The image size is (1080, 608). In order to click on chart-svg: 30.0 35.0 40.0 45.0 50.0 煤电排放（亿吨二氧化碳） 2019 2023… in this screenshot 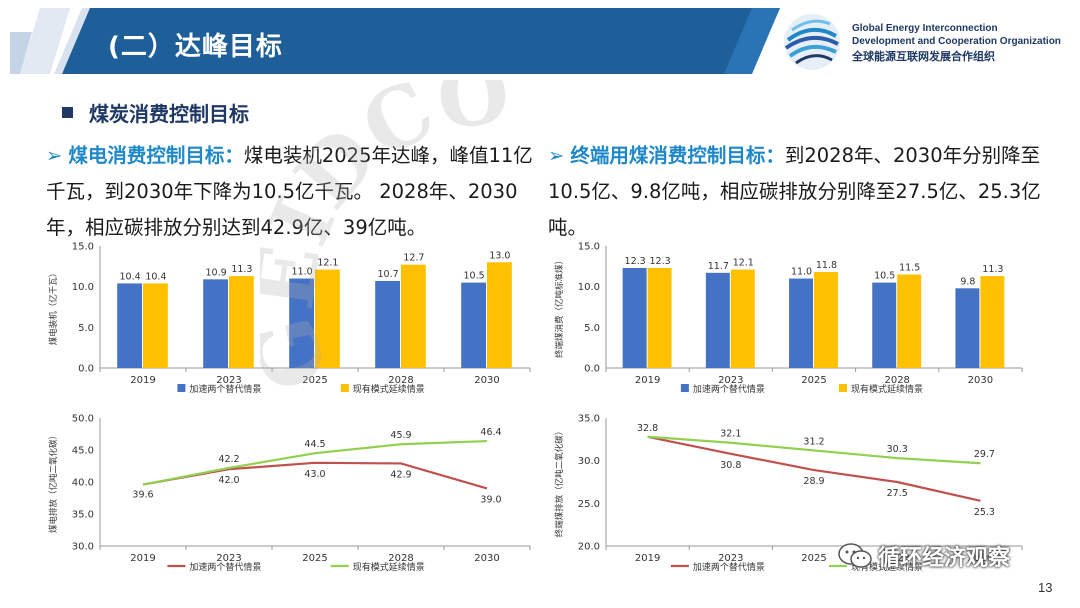, I will do `click(289, 493)`.